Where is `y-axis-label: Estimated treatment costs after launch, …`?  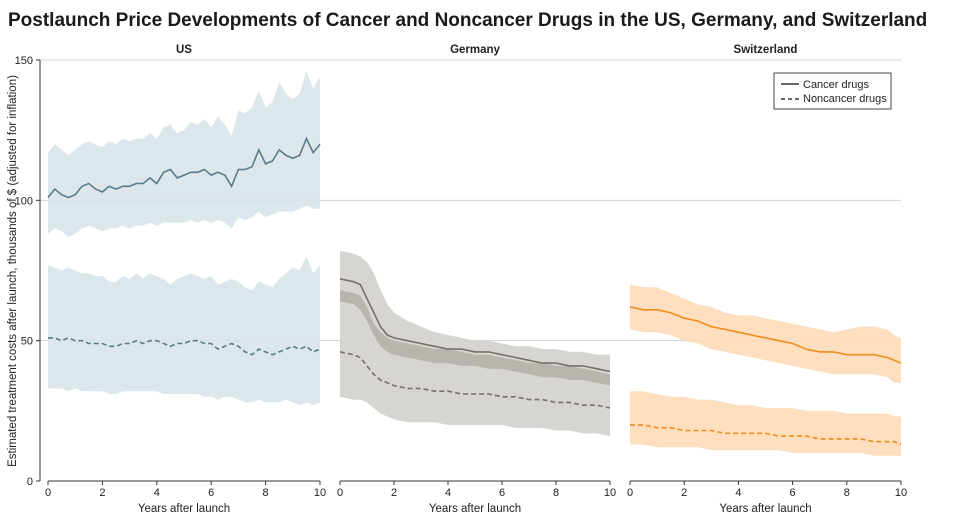 y-axis-label: Estimated treatment costs after launch, … is located at coordinates (13, 271).